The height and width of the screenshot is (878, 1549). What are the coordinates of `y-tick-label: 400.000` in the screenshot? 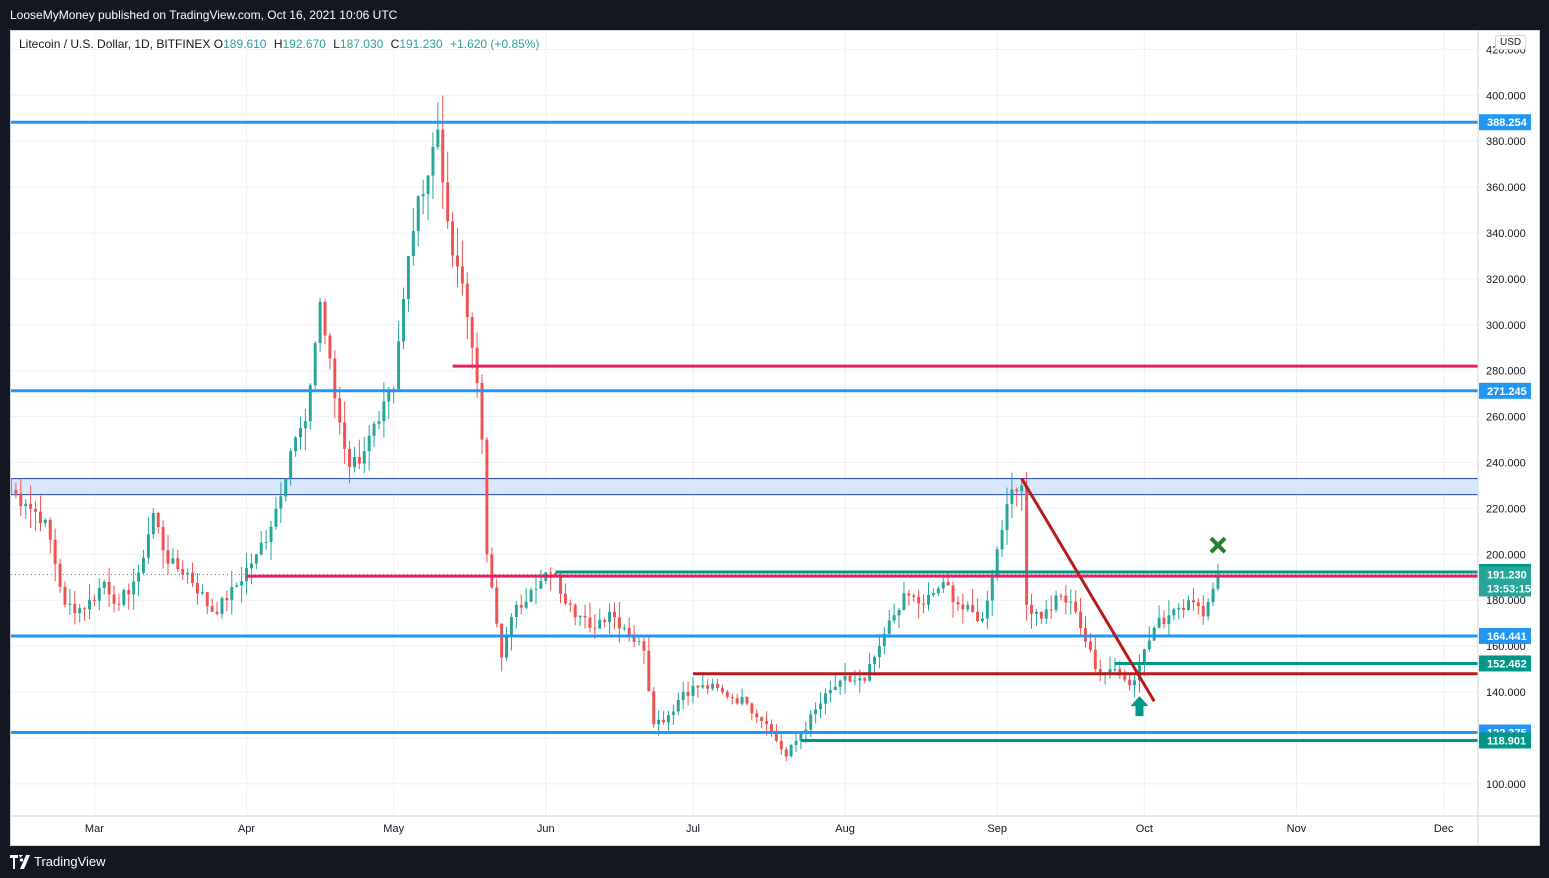 It's located at (1506, 96).